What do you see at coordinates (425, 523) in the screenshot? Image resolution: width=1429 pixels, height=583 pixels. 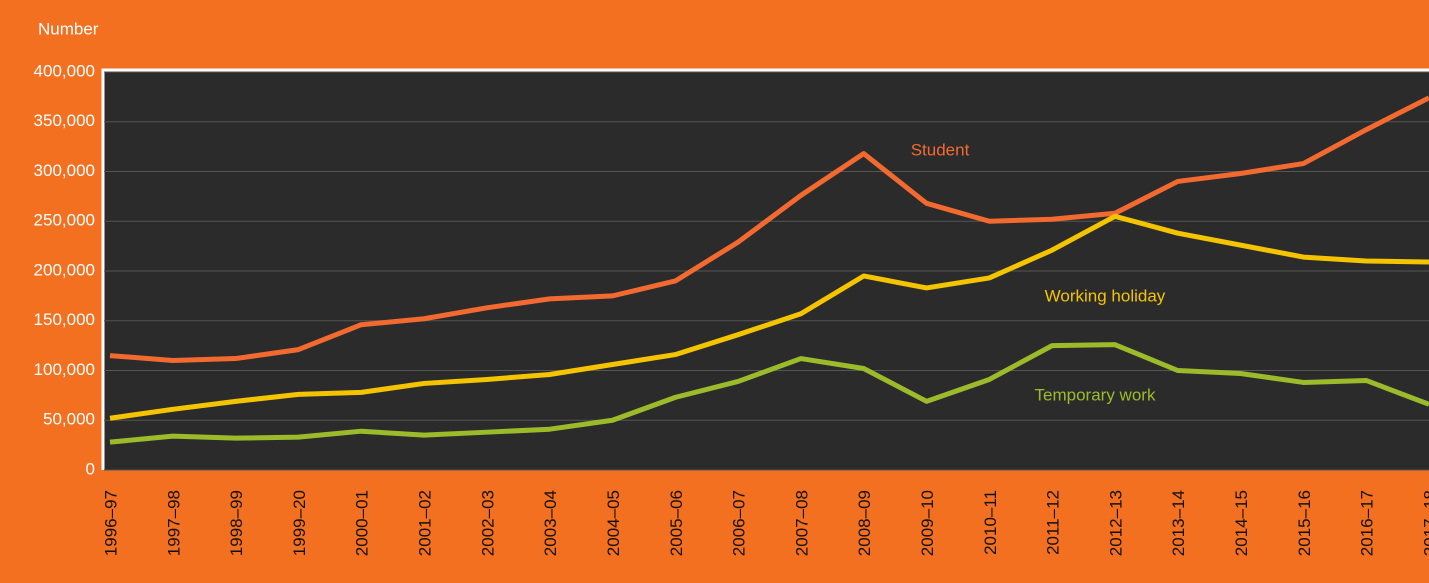 I see `x-tick-label: 2001–02` at bounding box center [425, 523].